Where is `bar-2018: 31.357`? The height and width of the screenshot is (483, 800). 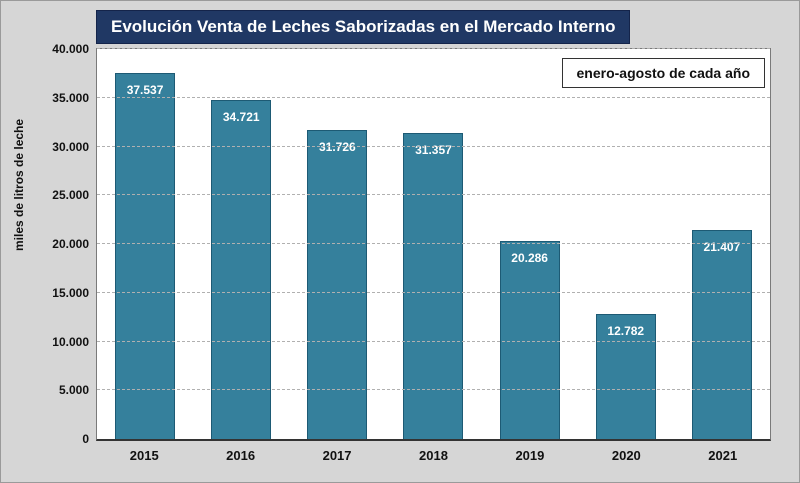
bar-2018: 31.357 is located at coordinates (433, 286).